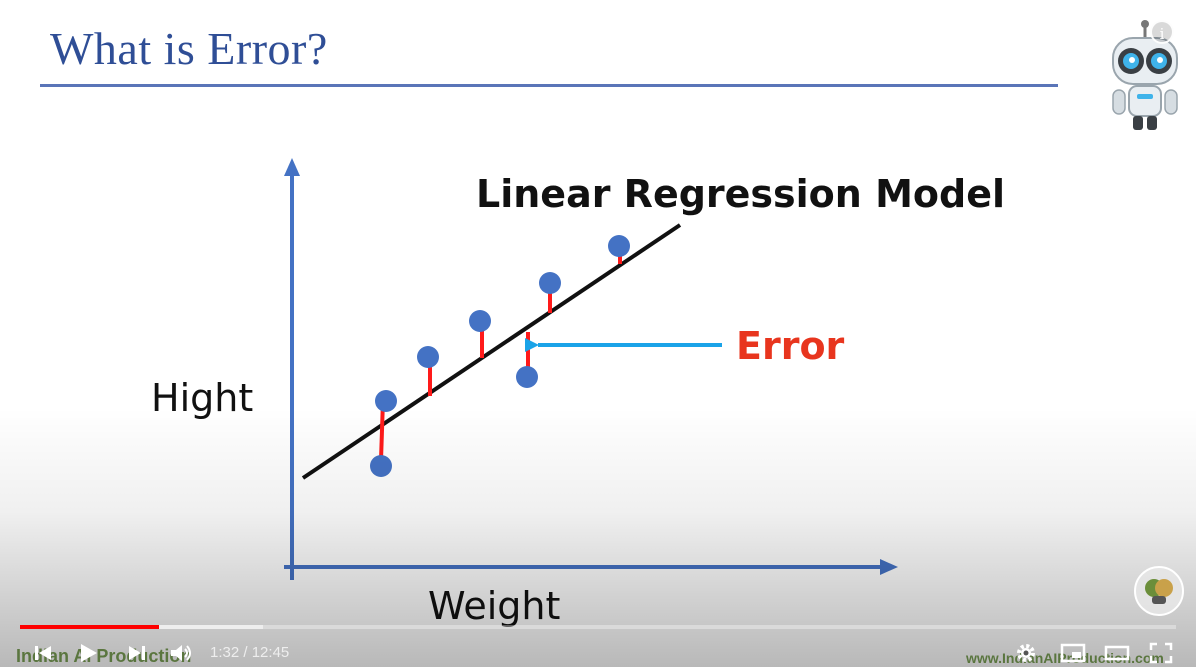 The height and width of the screenshot is (667, 1196). What do you see at coordinates (89, 627) in the screenshot?
I see `progress-played` at bounding box center [89, 627].